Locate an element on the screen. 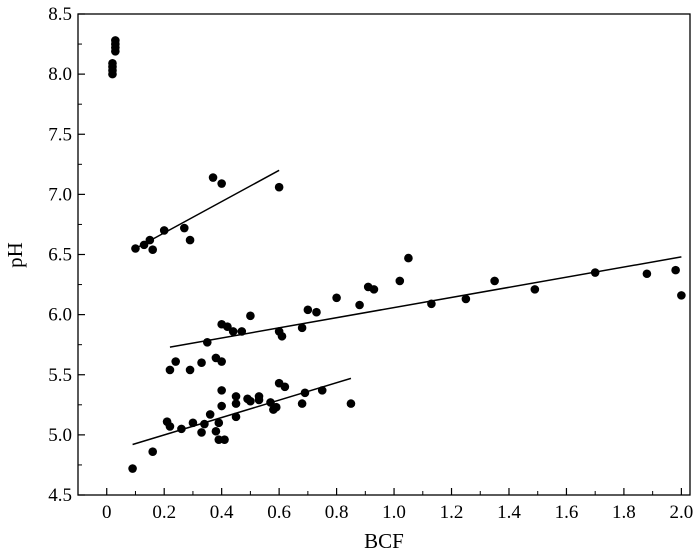  x-tick-label: 1.4 is located at coordinates (509, 512).